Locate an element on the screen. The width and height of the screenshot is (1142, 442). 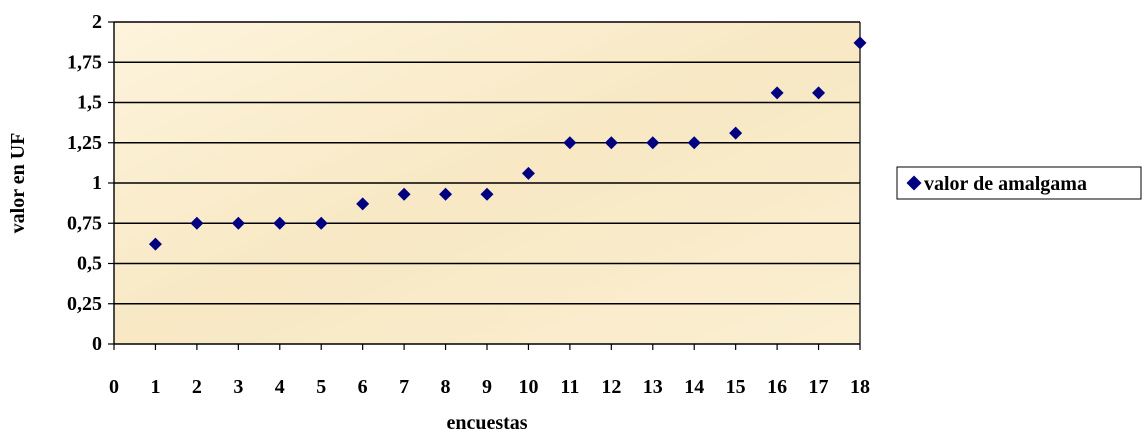
x-tick-label: 9 is located at coordinates (487, 387).